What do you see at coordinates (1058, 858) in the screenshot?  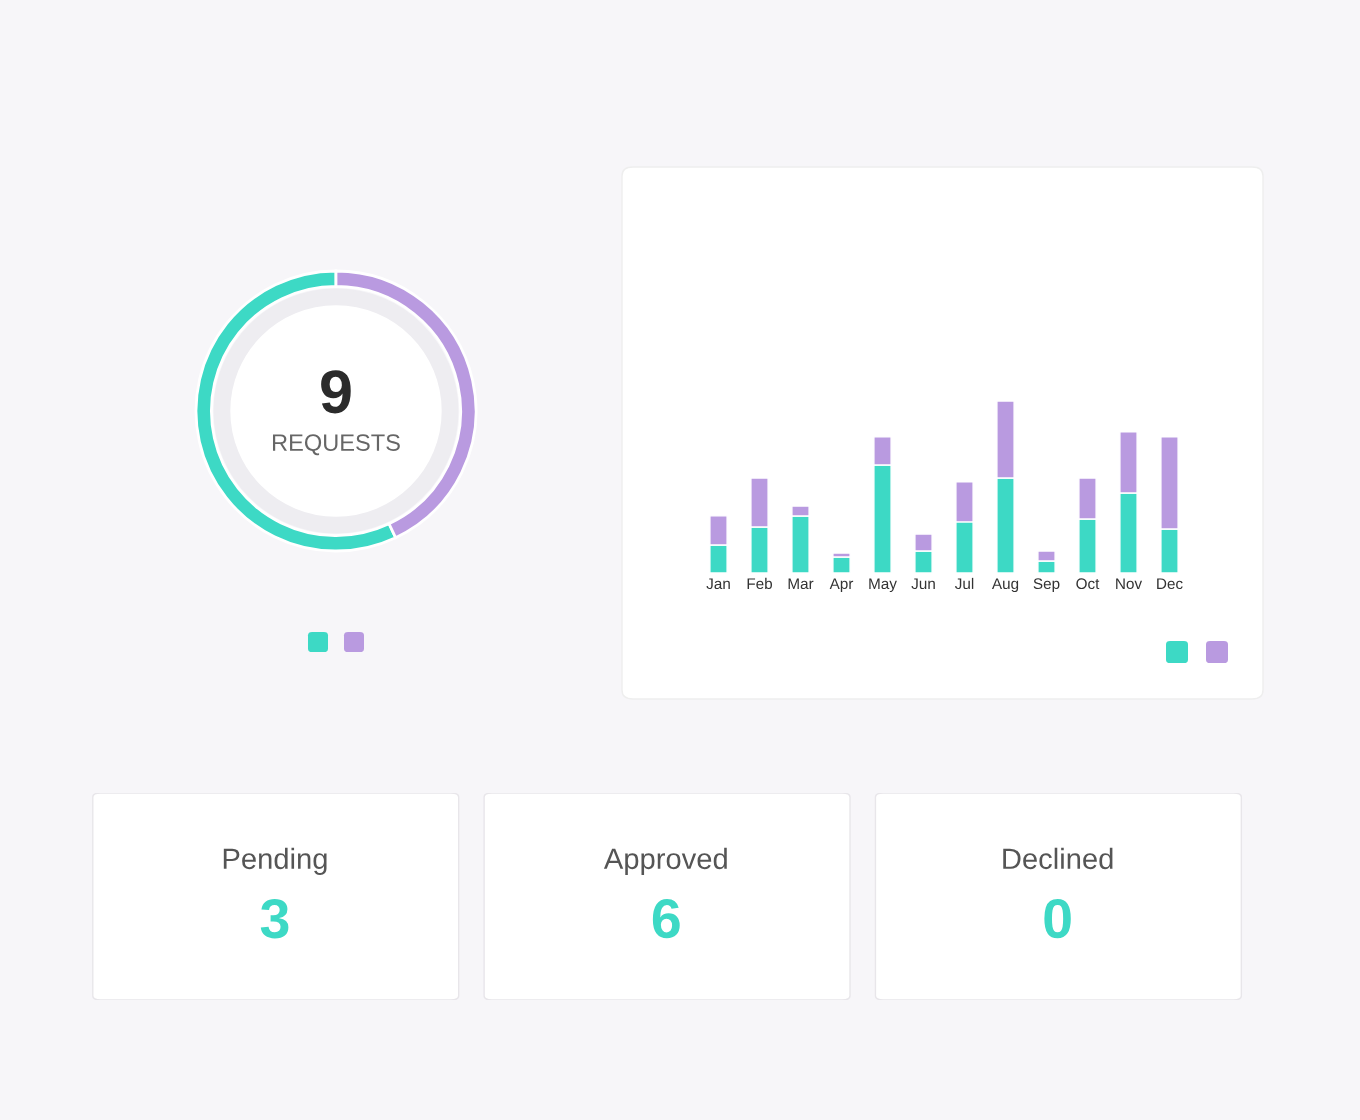 I see `category-label: Declined` at bounding box center [1058, 858].